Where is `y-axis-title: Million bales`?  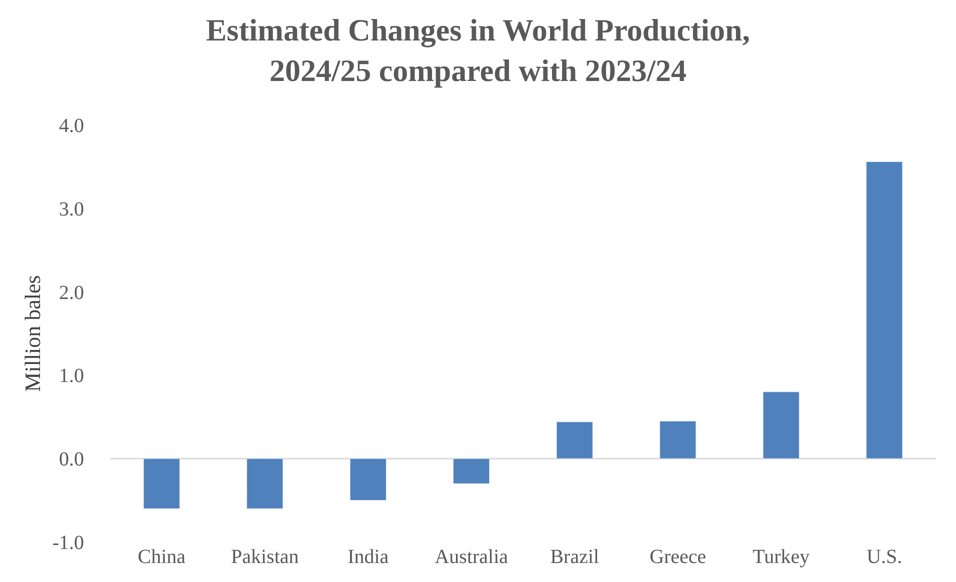
y-axis-title: Million bales is located at coordinates (33, 333).